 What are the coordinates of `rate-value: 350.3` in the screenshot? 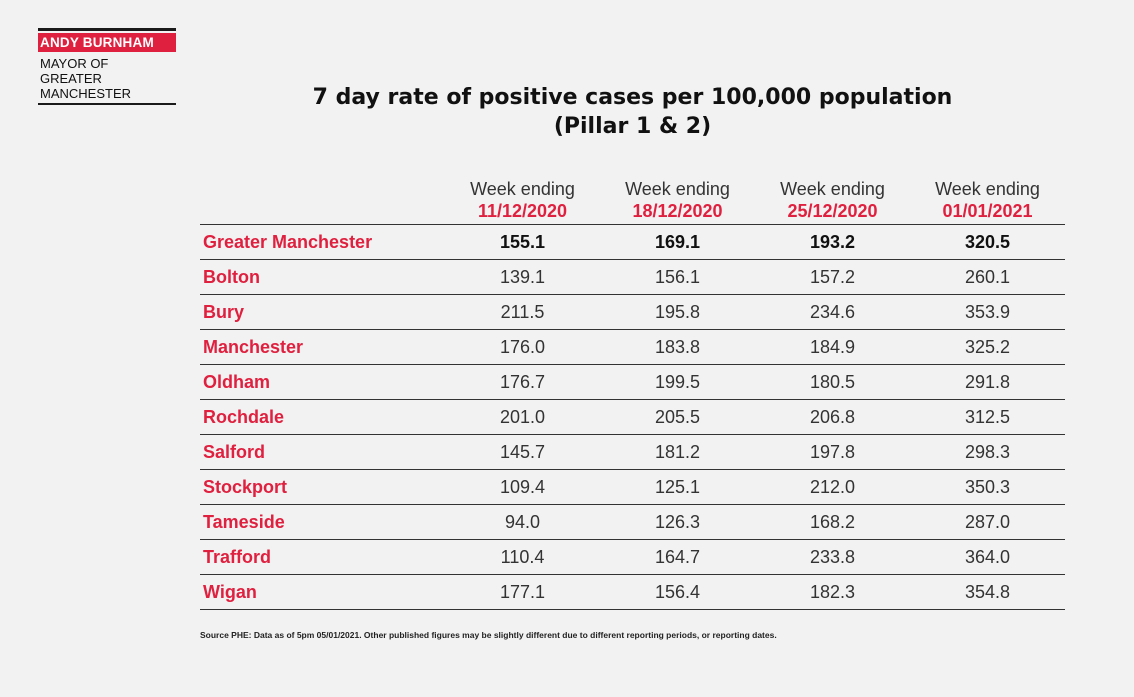 It's located at (987, 487).